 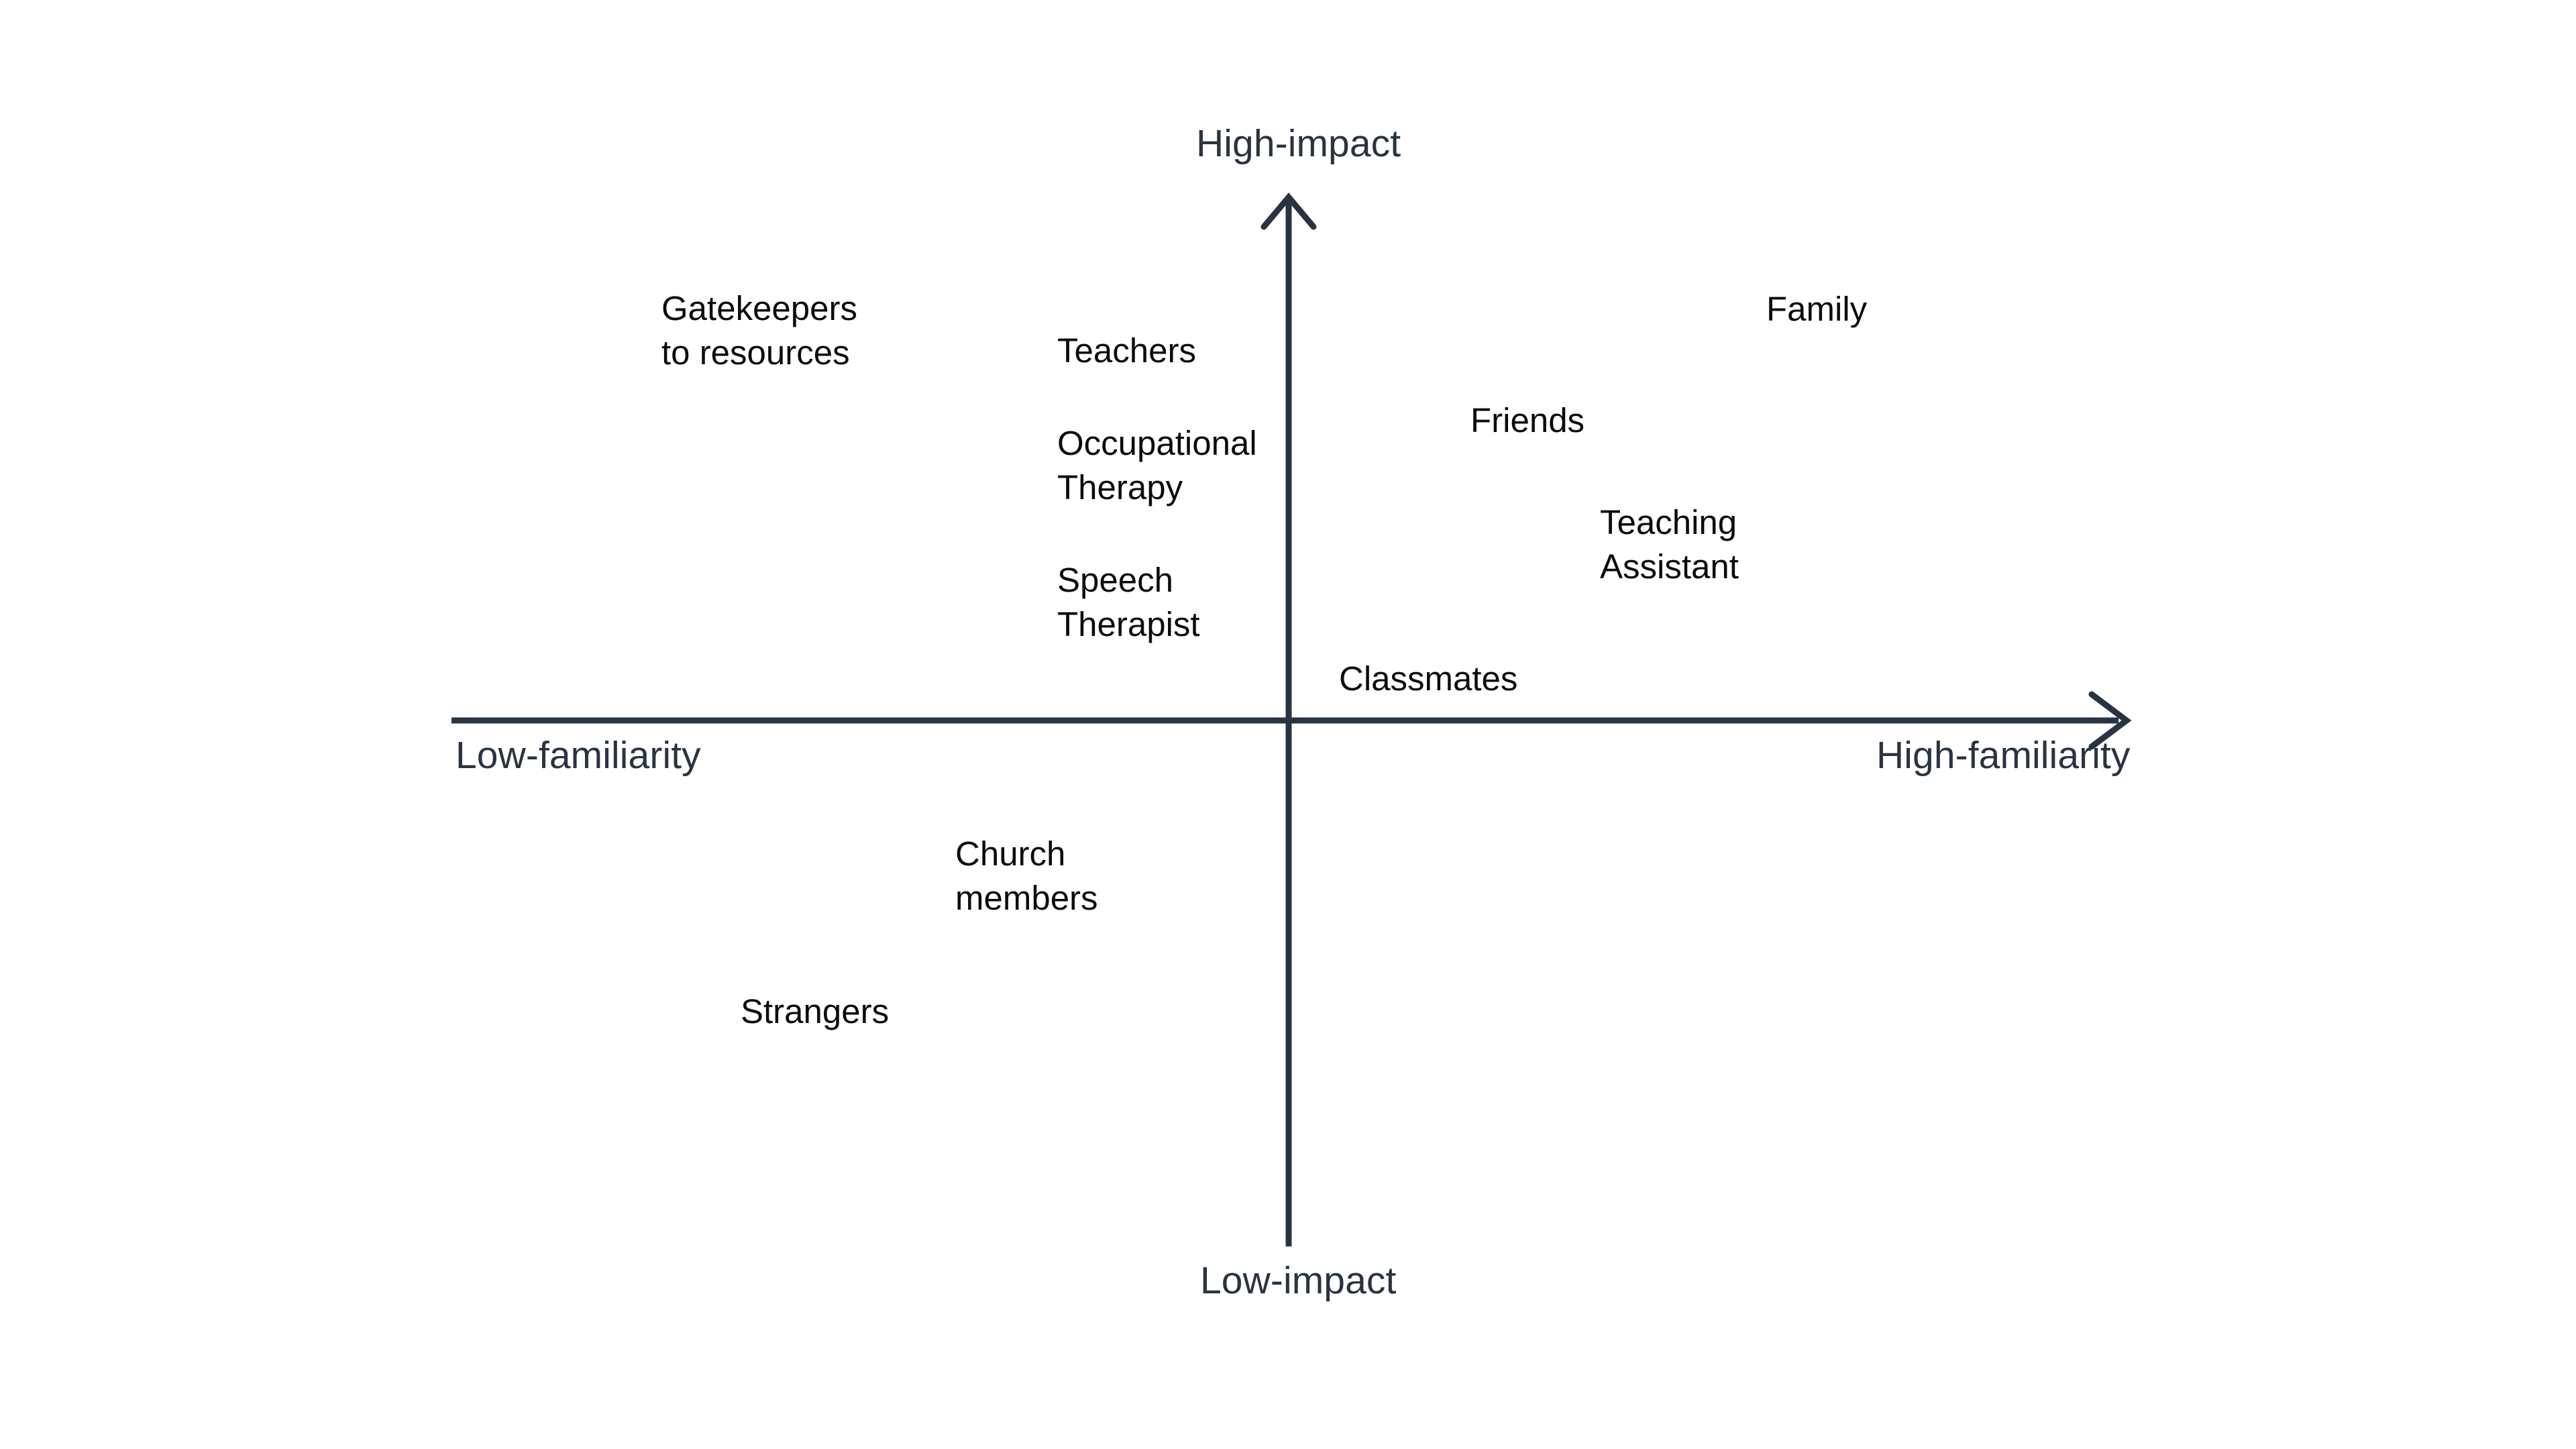 I want to click on item-label-occupational-therapy: Occupational Therapy, so click(x=1157, y=465).